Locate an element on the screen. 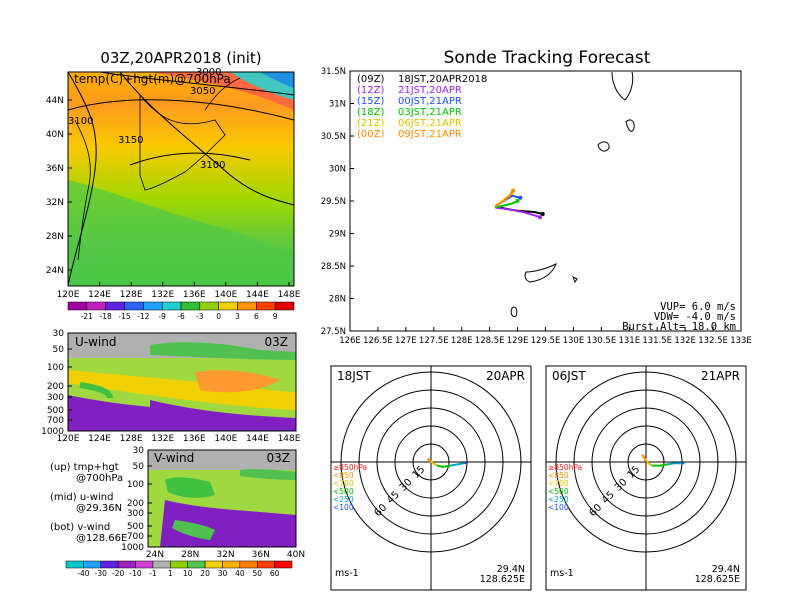  colorbar-label: 9 is located at coordinates (275, 316).